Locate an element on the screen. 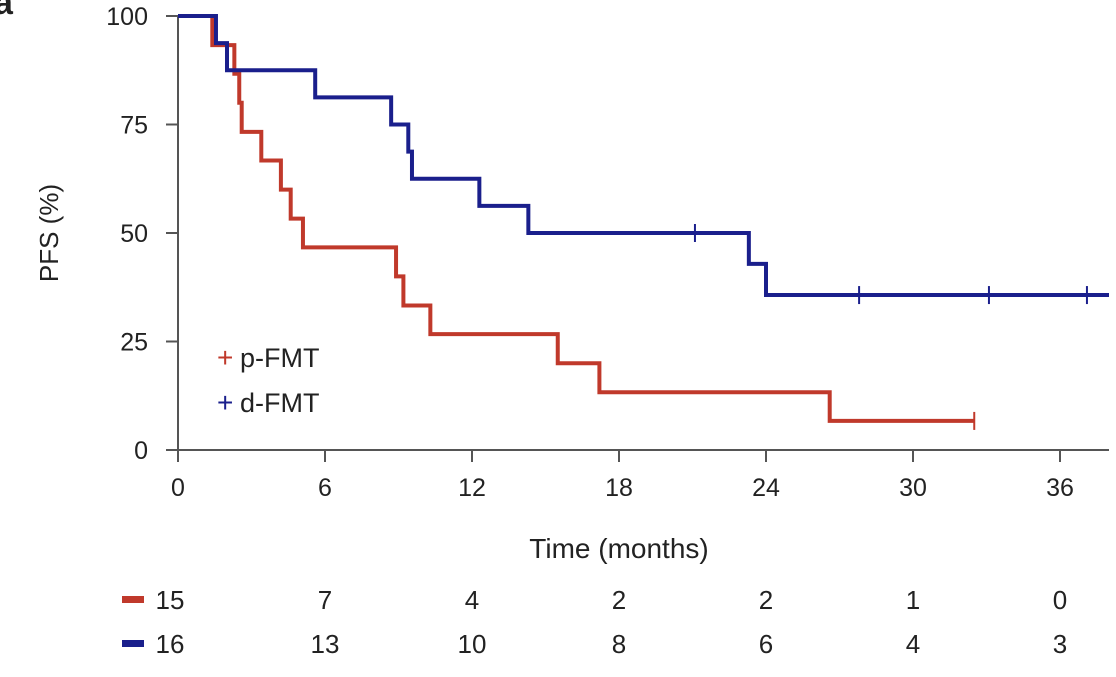 The width and height of the screenshot is (1116, 677). x-tick-label: 6 is located at coordinates (325, 488).